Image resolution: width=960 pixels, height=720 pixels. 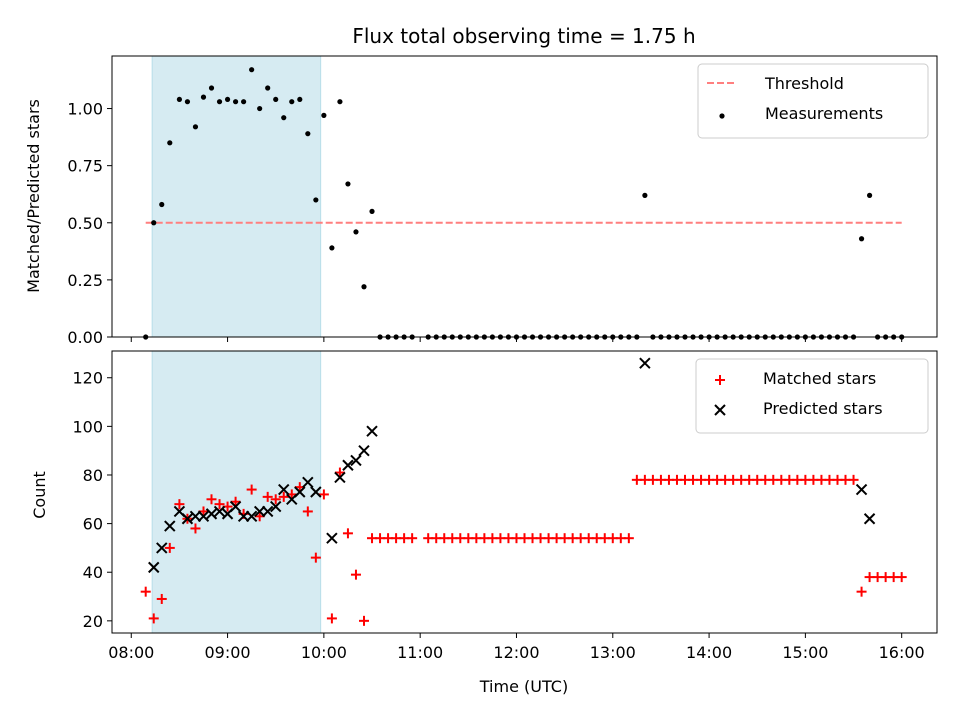 I want to click on legend: Matched stars Predicted stars, so click(x=812, y=396).